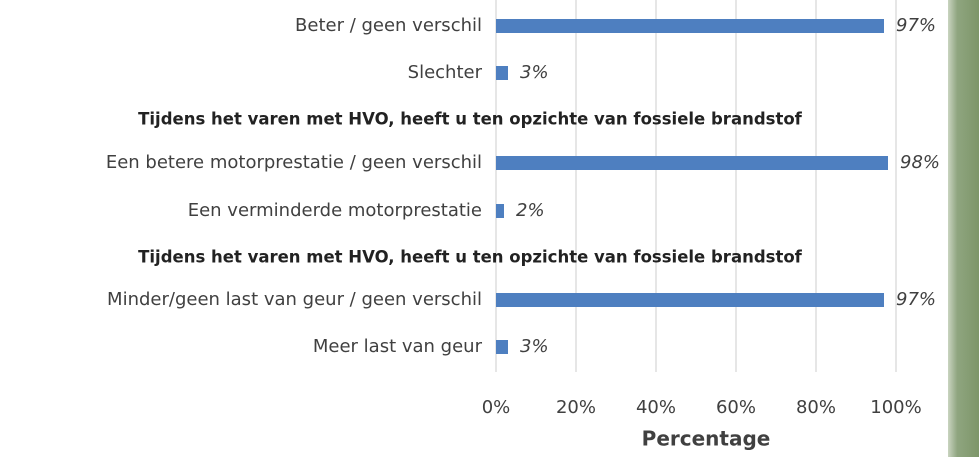 The height and width of the screenshot is (457, 979). What do you see at coordinates (816, 407) in the screenshot?
I see `x-tick-label: 80%` at bounding box center [816, 407].